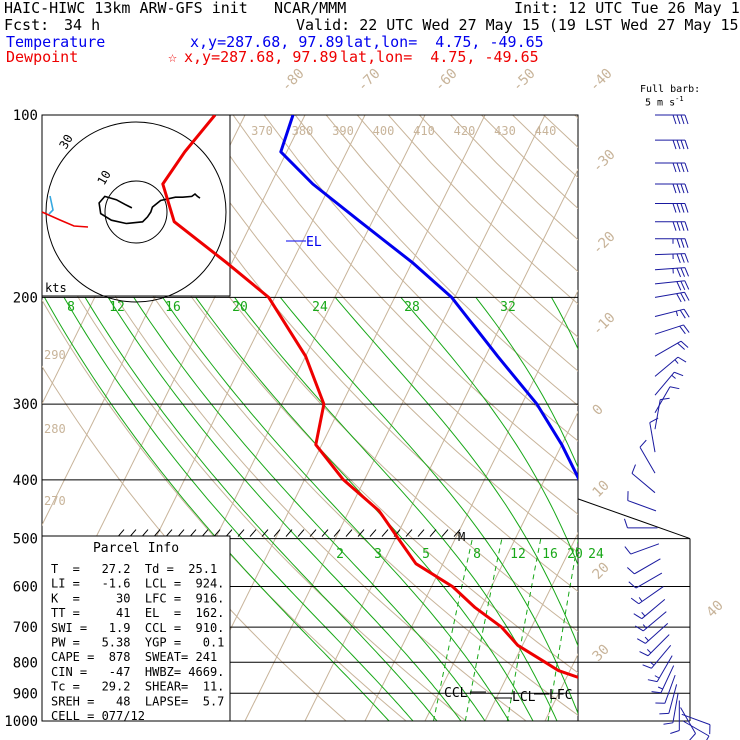 The width and height of the screenshot is (740, 740). Describe the element at coordinates (426, 554) in the screenshot. I see `mixing-ratio-label: 5` at that location.